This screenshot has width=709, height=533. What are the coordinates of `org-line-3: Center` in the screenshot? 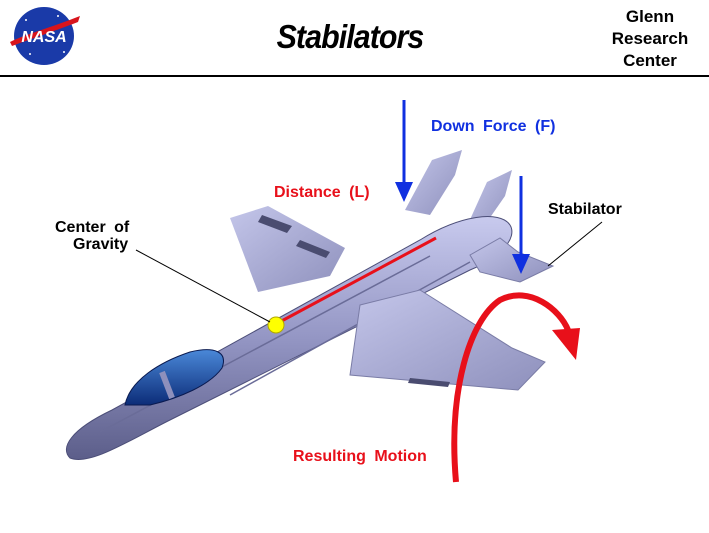 It's located at (650, 60).